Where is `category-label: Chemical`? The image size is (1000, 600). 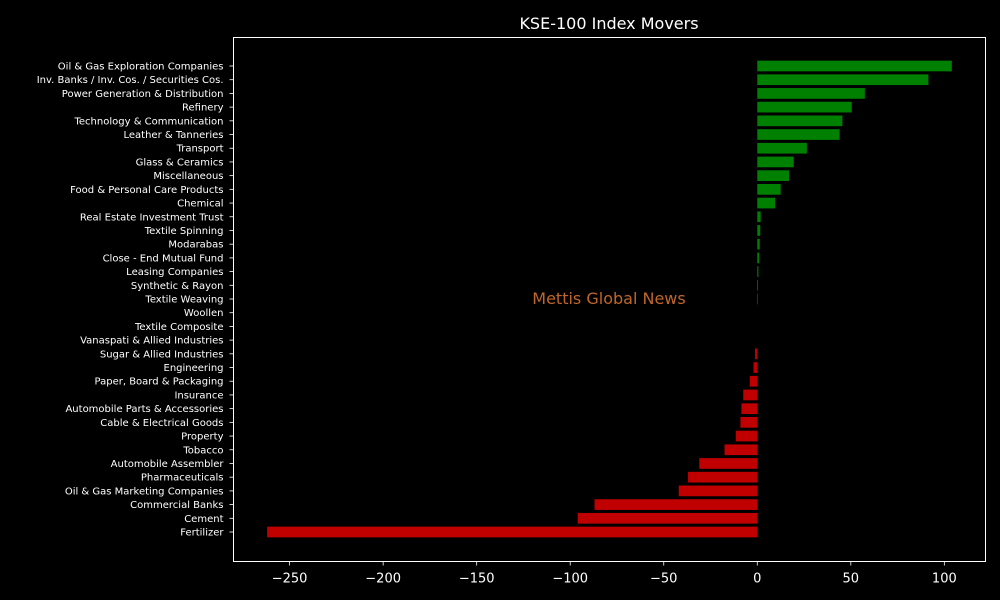
category-label: Chemical is located at coordinates (200, 204).